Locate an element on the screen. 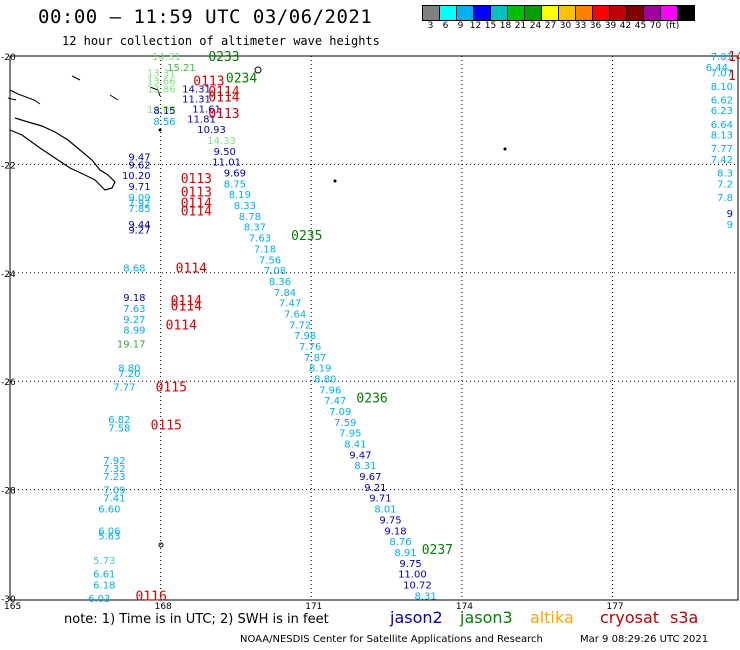  swh-value-label: 9.71 is located at coordinates (139, 187).